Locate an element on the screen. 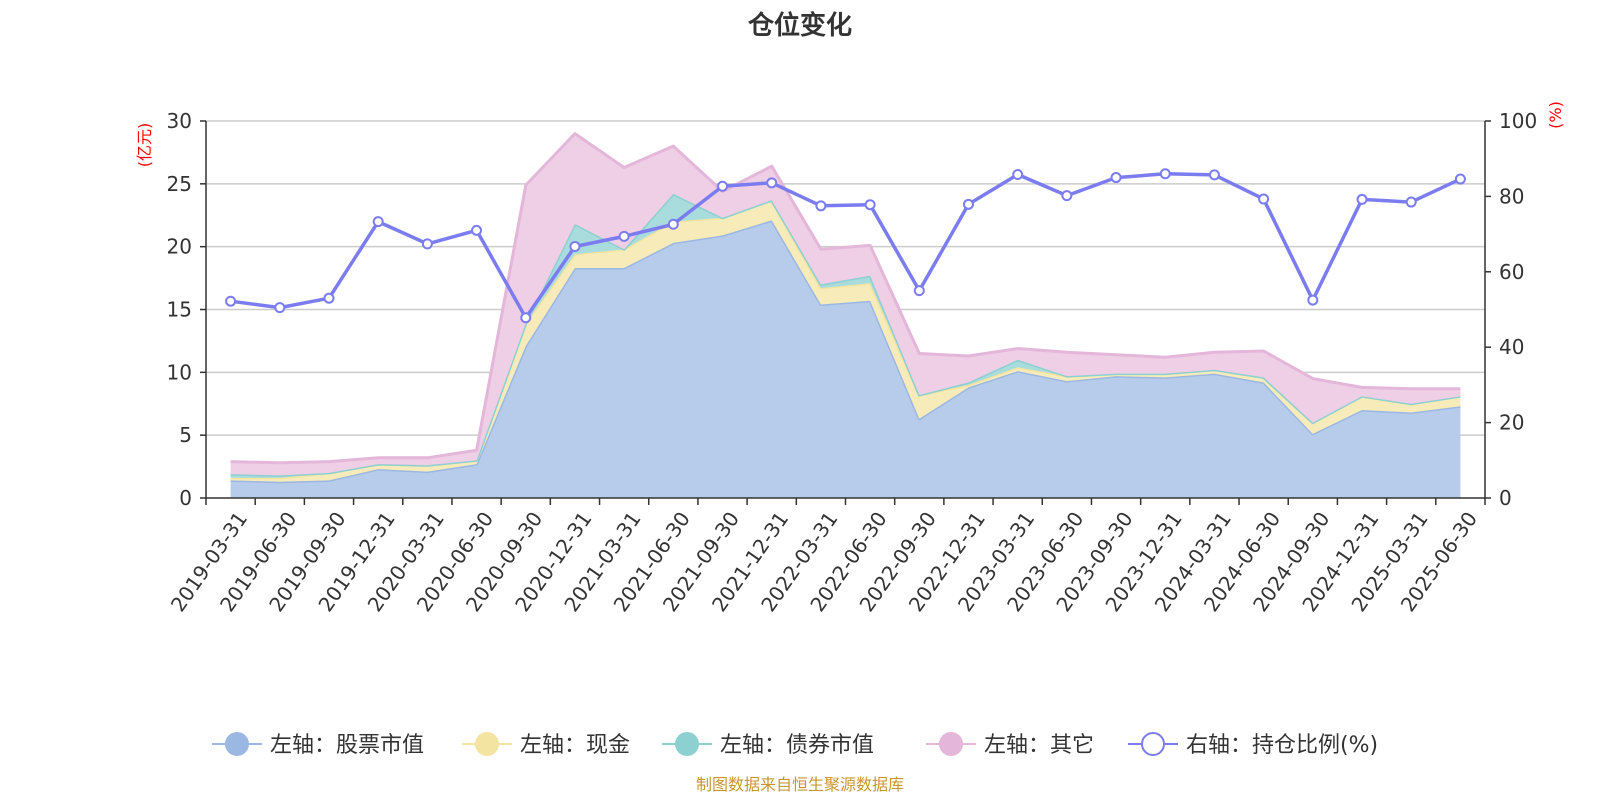  chart-title: 仓位变化 is located at coordinates (799, 25).